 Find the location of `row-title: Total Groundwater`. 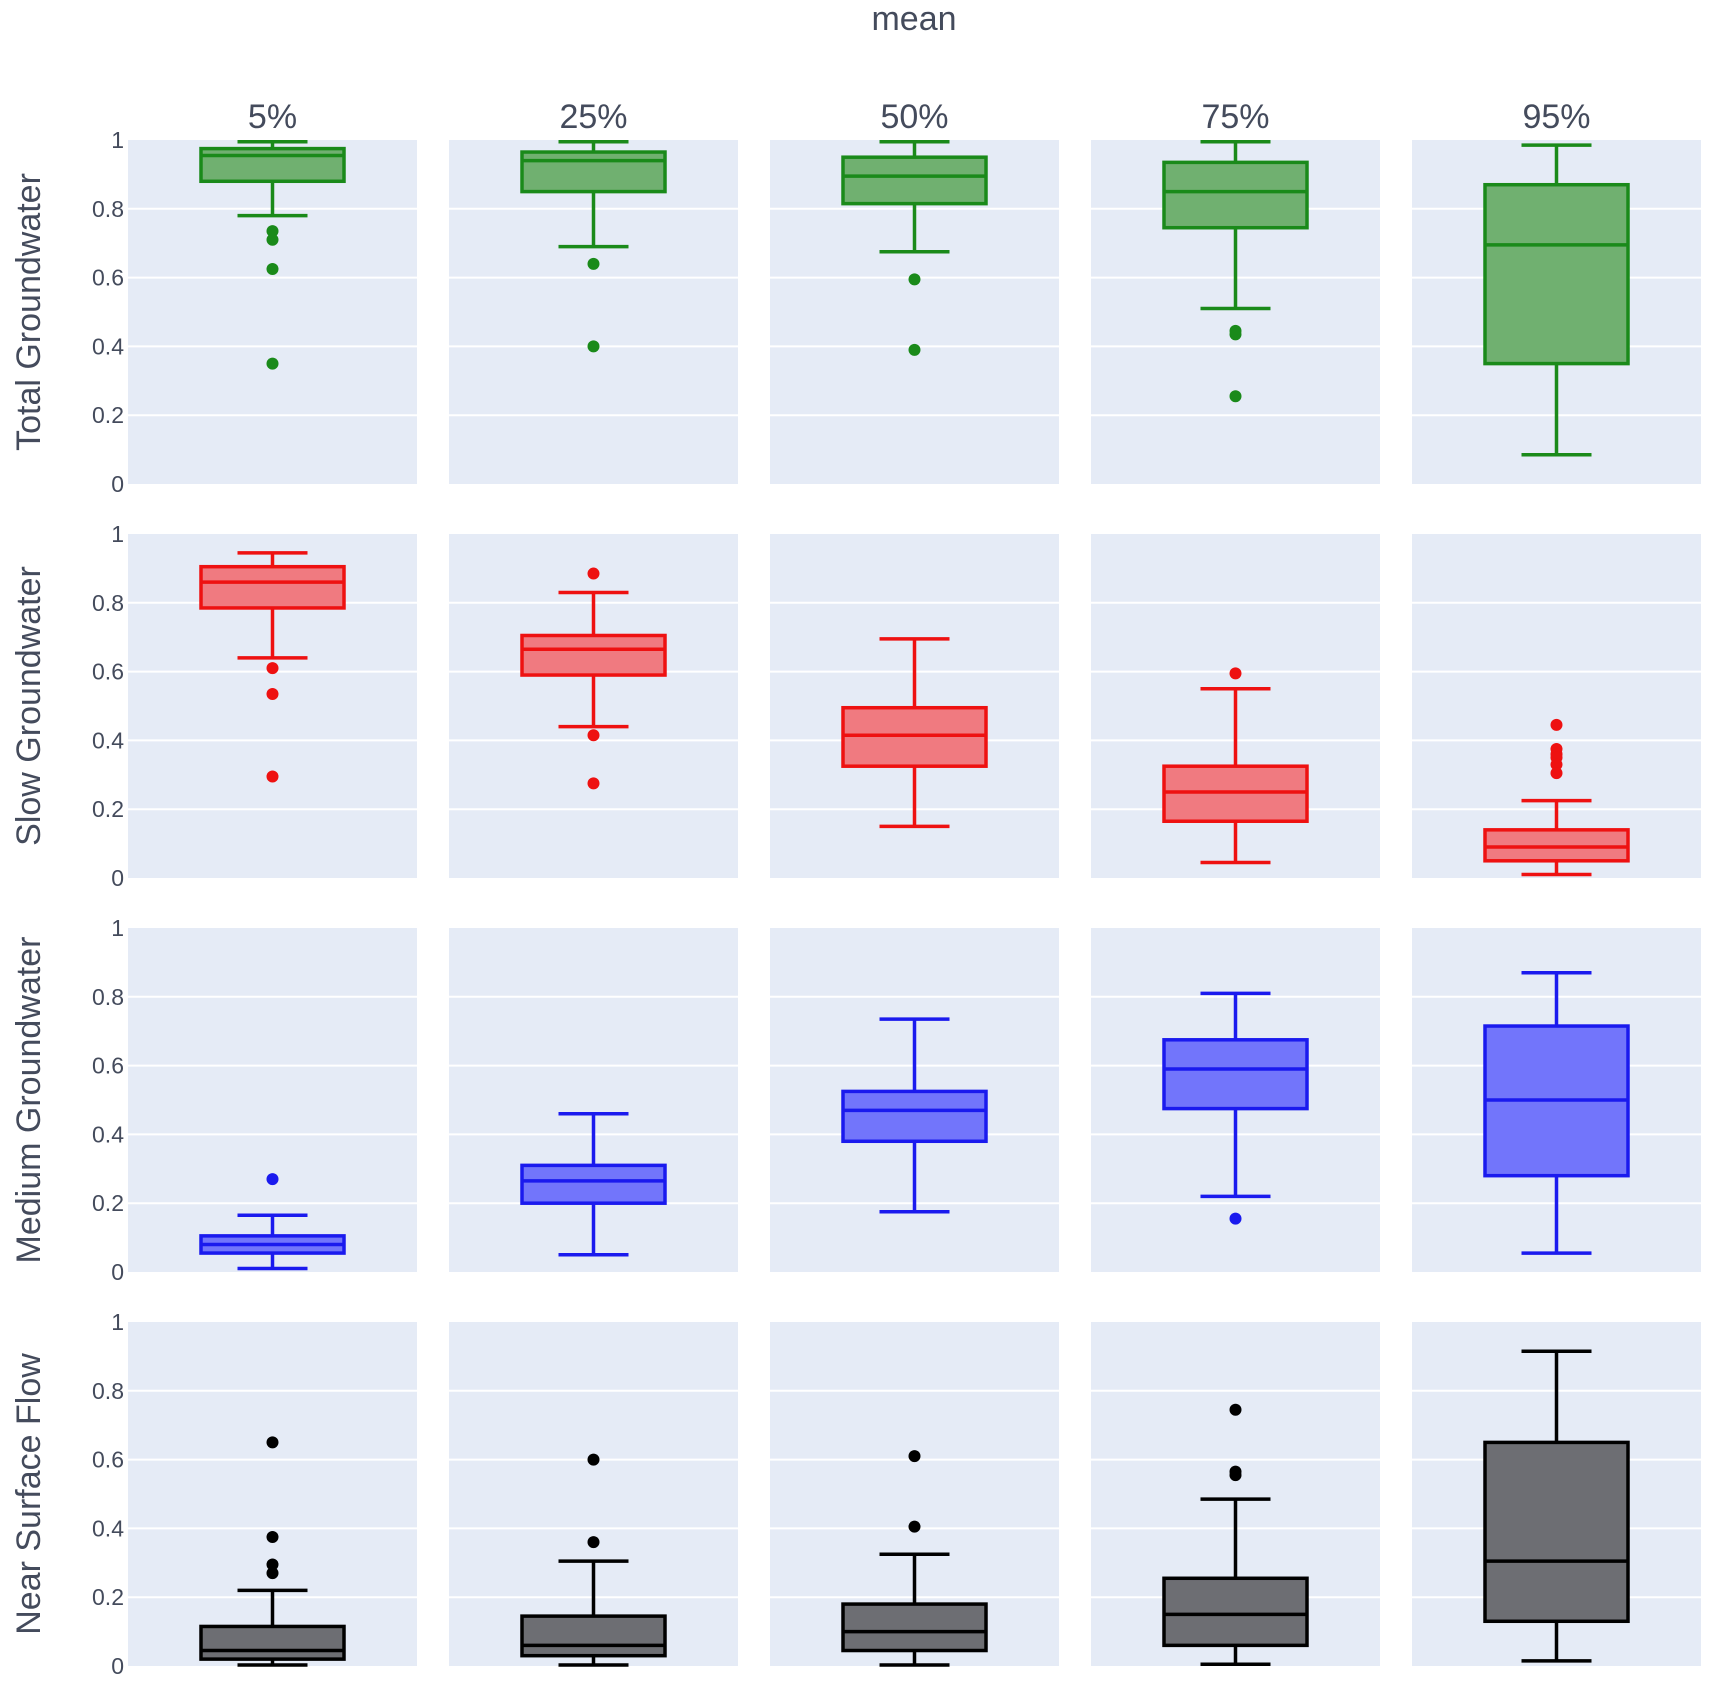

row-title: Total Groundwater is located at coordinates (29, 312).